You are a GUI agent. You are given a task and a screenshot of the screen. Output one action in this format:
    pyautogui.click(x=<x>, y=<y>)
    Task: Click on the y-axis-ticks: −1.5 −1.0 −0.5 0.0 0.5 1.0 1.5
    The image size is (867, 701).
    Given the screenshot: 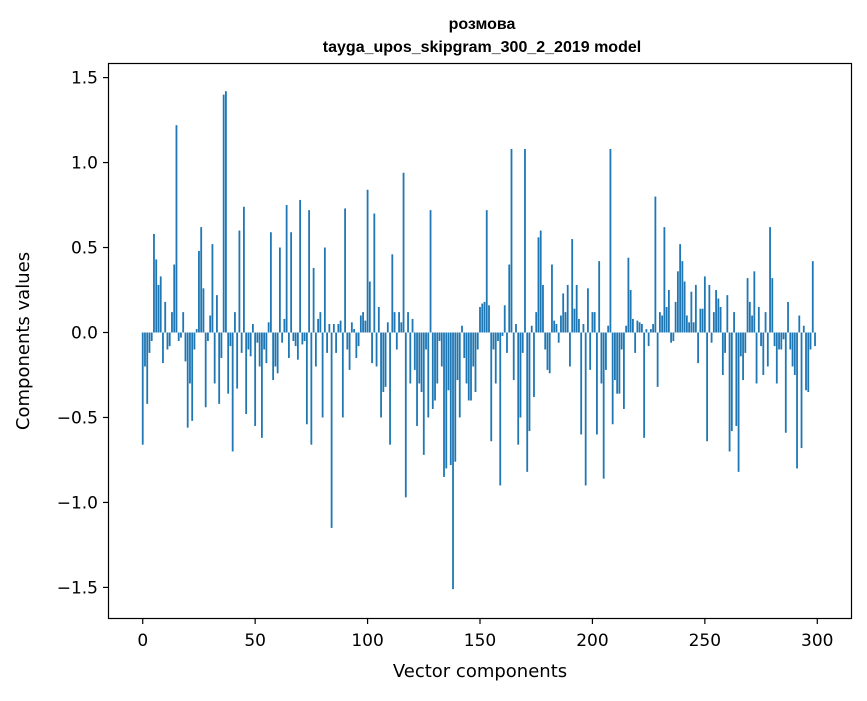 What is the action you would take?
    pyautogui.click(x=83, y=333)
    